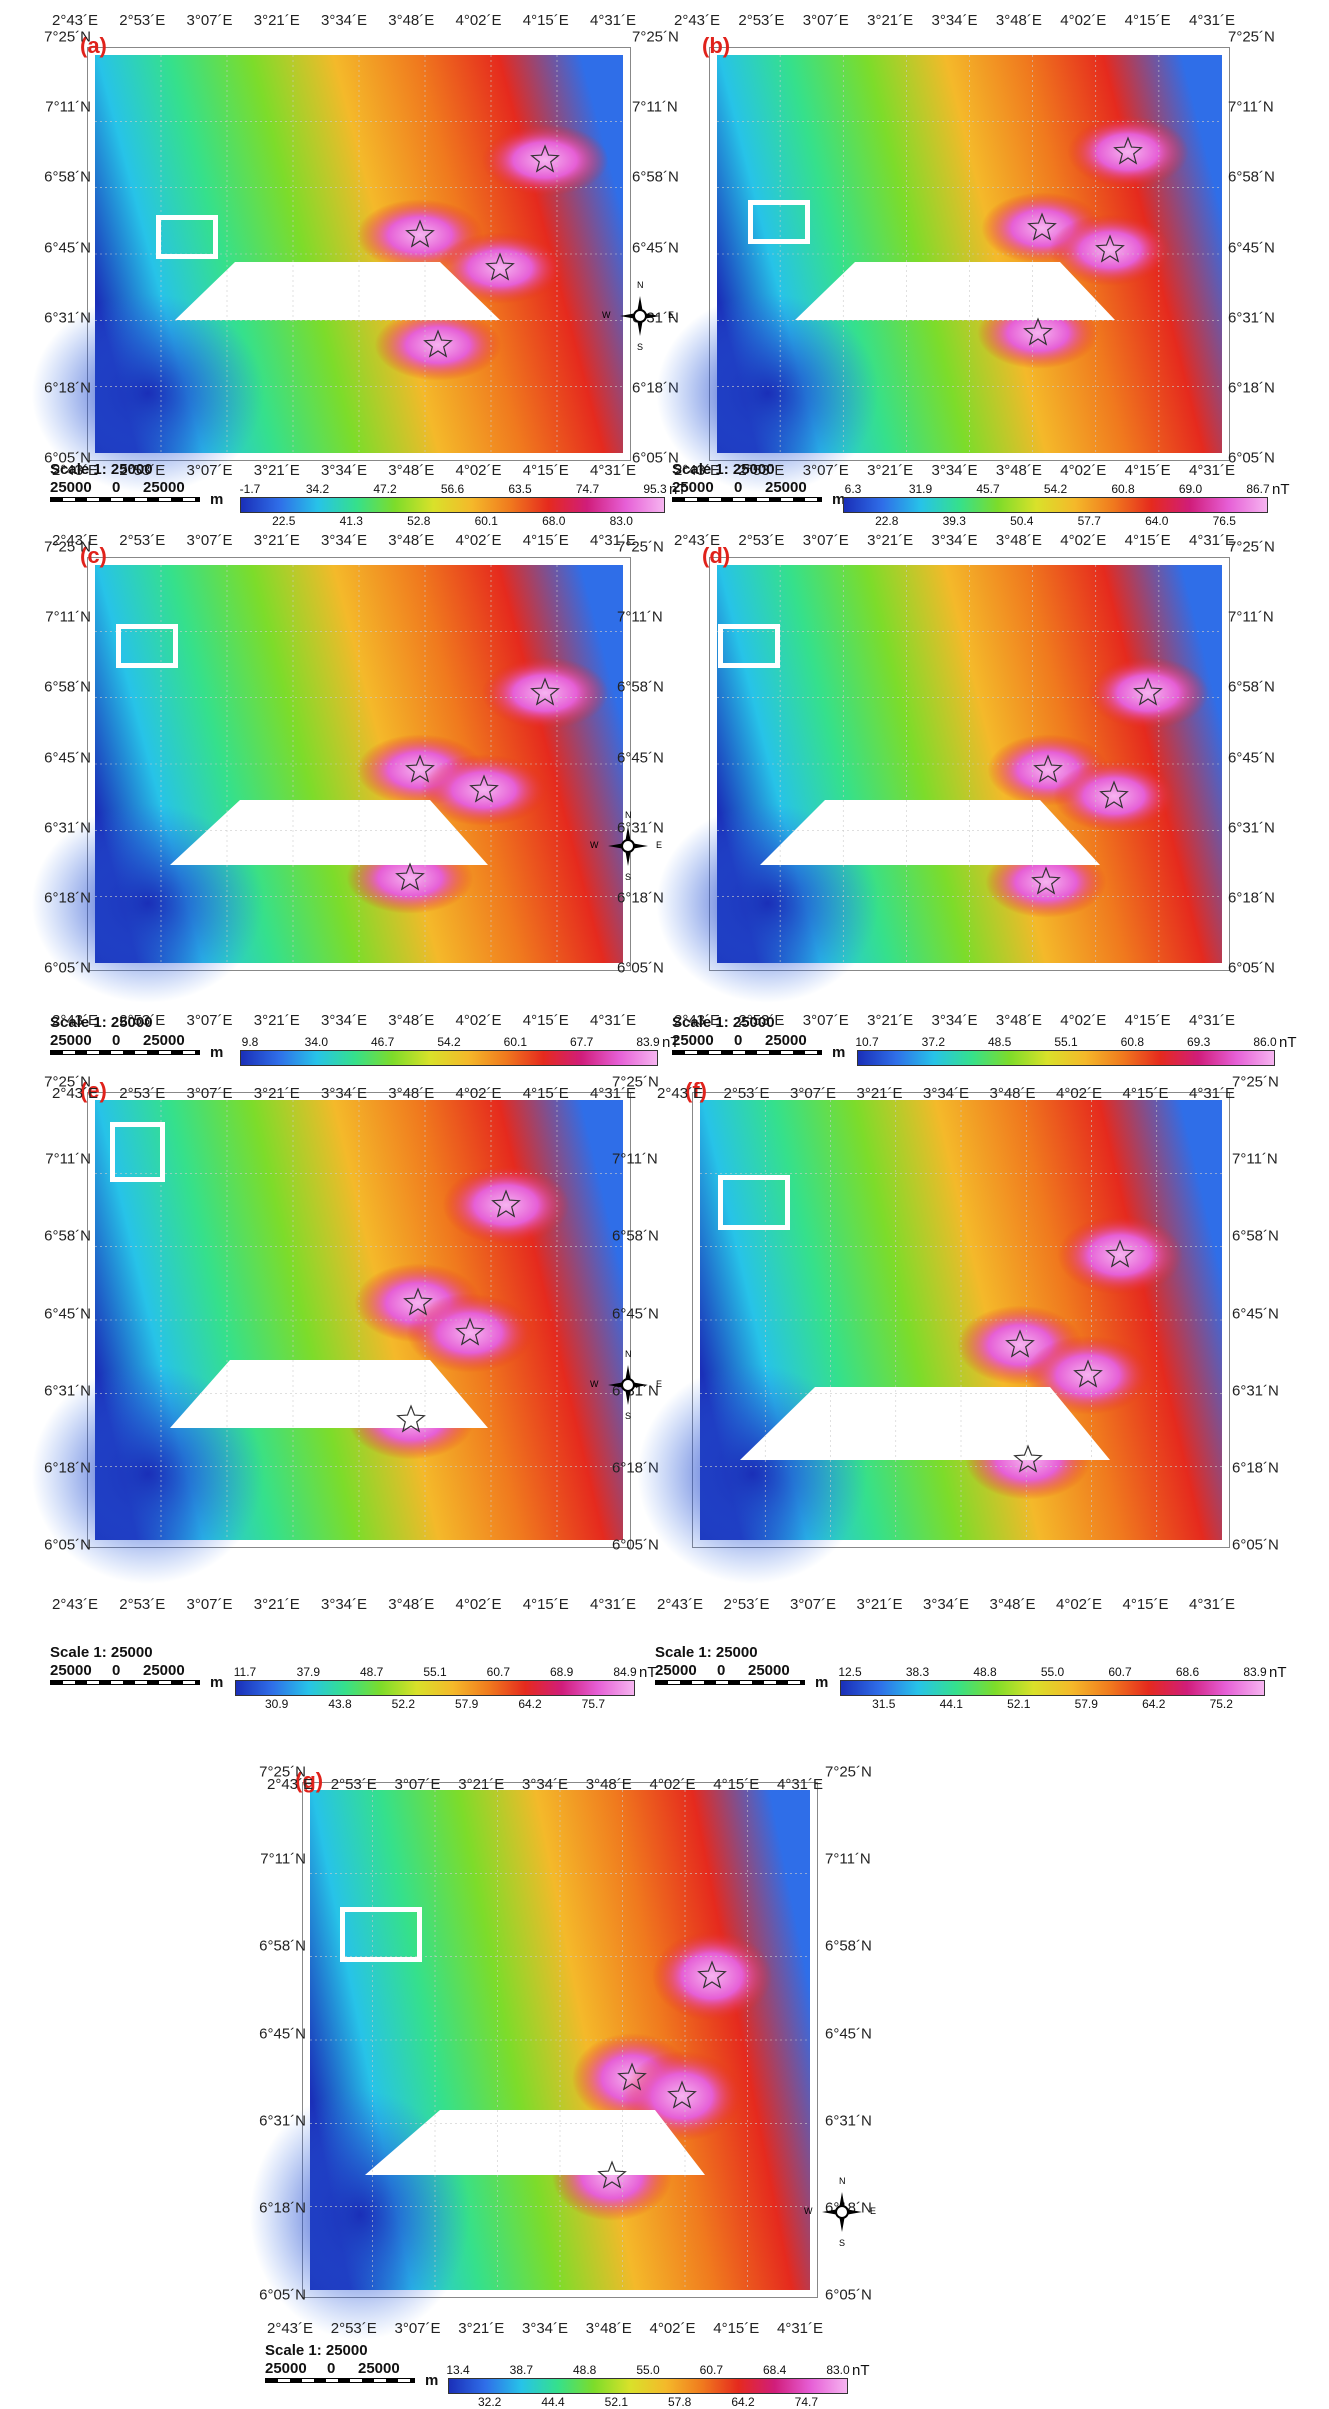  What do you see at coordinates (116, 1040) in the screenshot?
I see `scale-mid-label: 0` at bounding box center [116, 1040].